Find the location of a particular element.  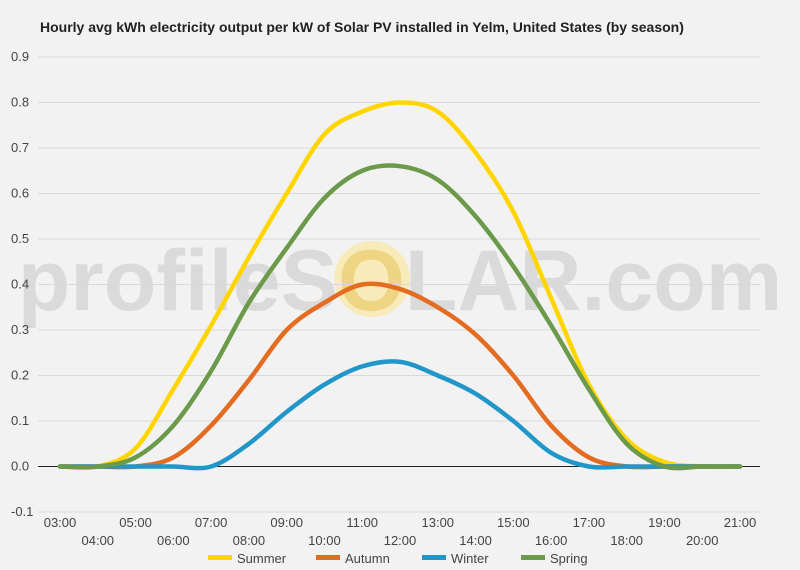

watermark-text-o: O is located at coordinates (371, 281).